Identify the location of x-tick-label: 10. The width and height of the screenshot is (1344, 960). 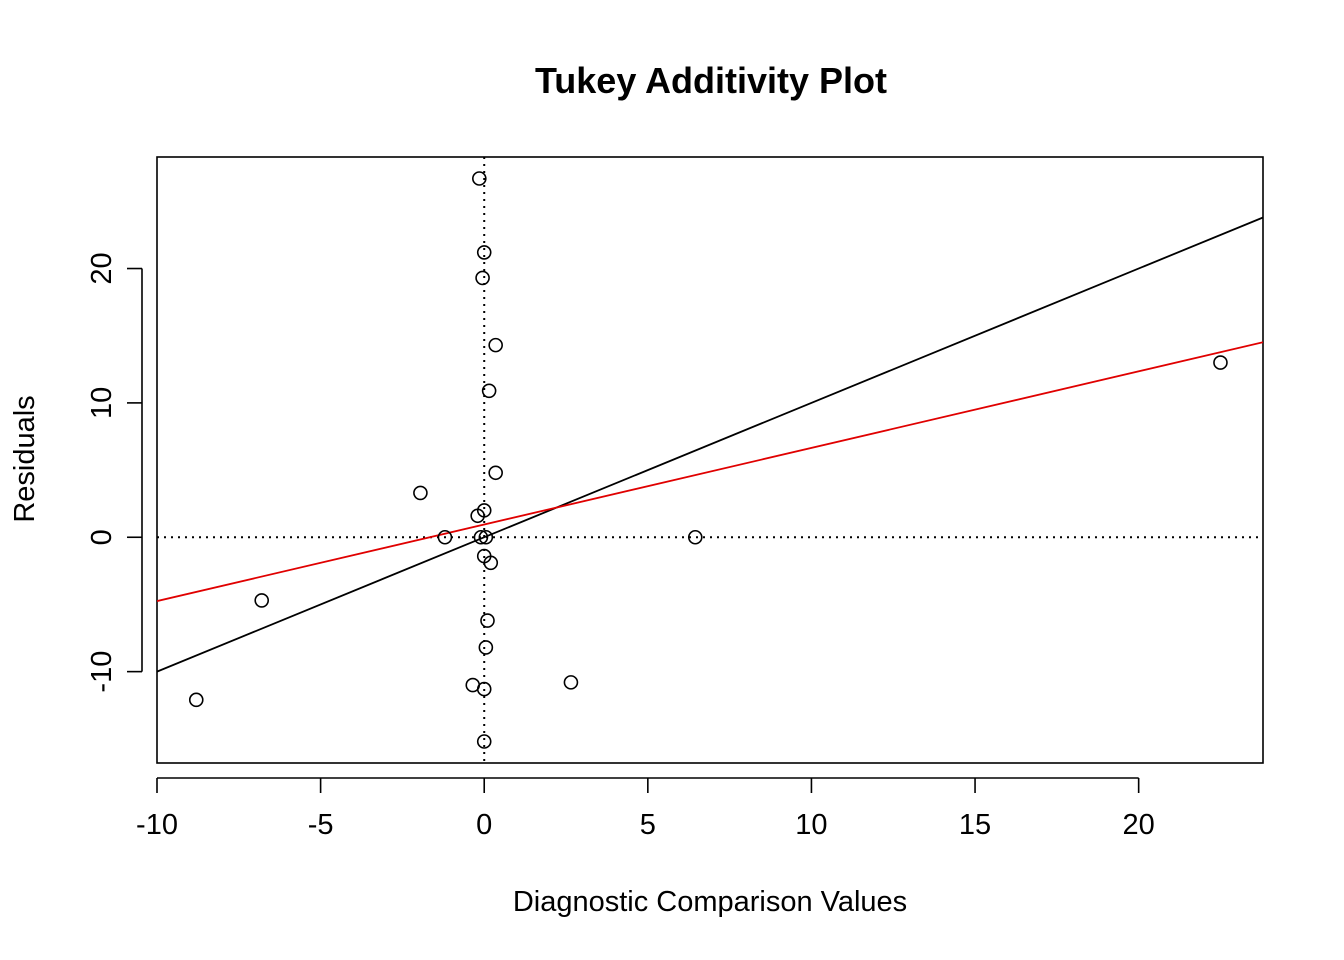
(811, 825).